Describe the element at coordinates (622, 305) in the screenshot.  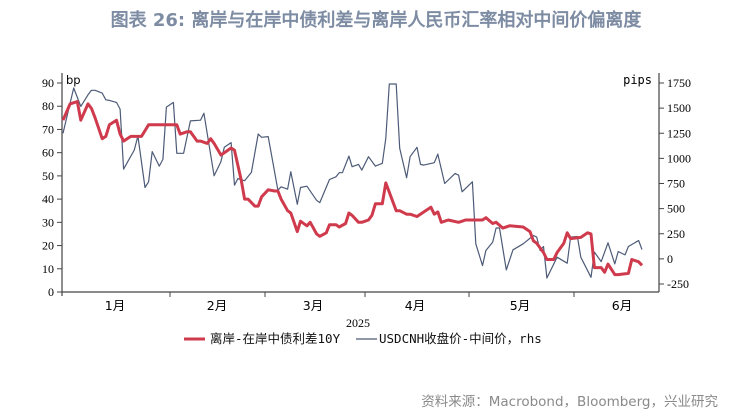
I see `x-tick-label: 6月` at that location.